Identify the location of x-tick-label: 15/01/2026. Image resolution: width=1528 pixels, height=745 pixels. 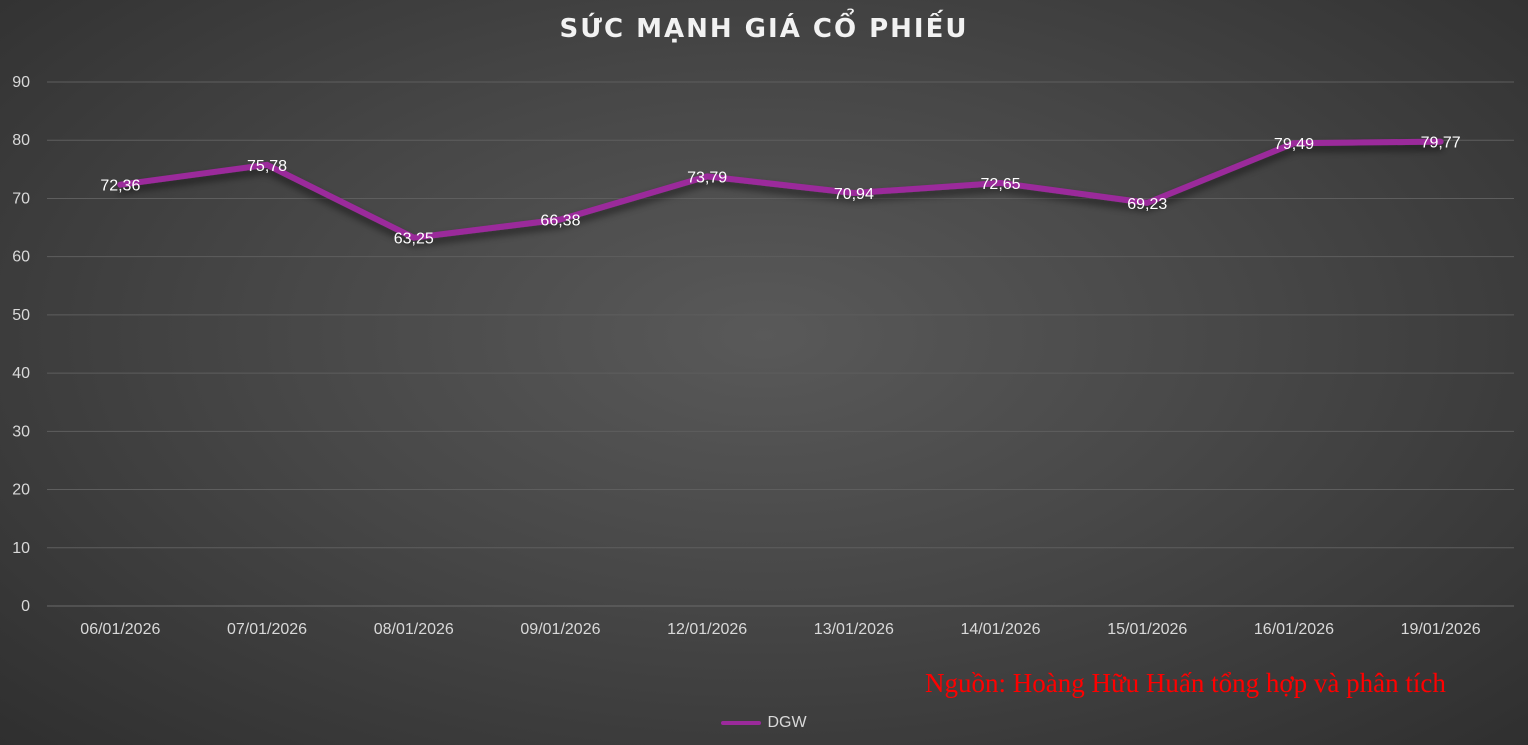
(1147, 629).